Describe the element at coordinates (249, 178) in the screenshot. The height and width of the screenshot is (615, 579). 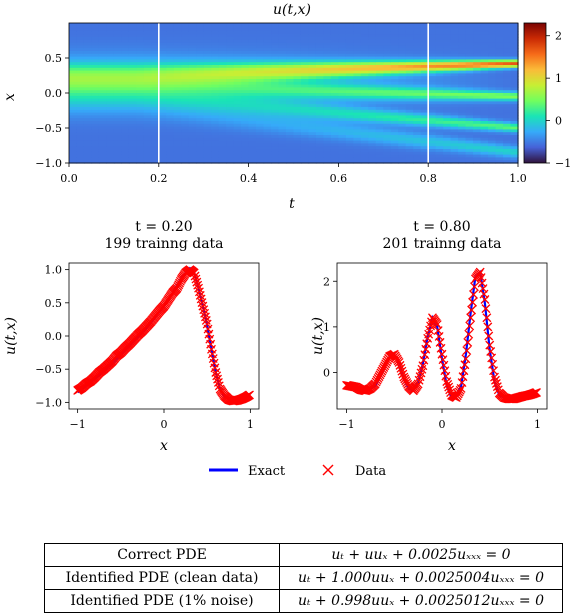
I see `heatmap-xtick-label: 0.4` at that location.